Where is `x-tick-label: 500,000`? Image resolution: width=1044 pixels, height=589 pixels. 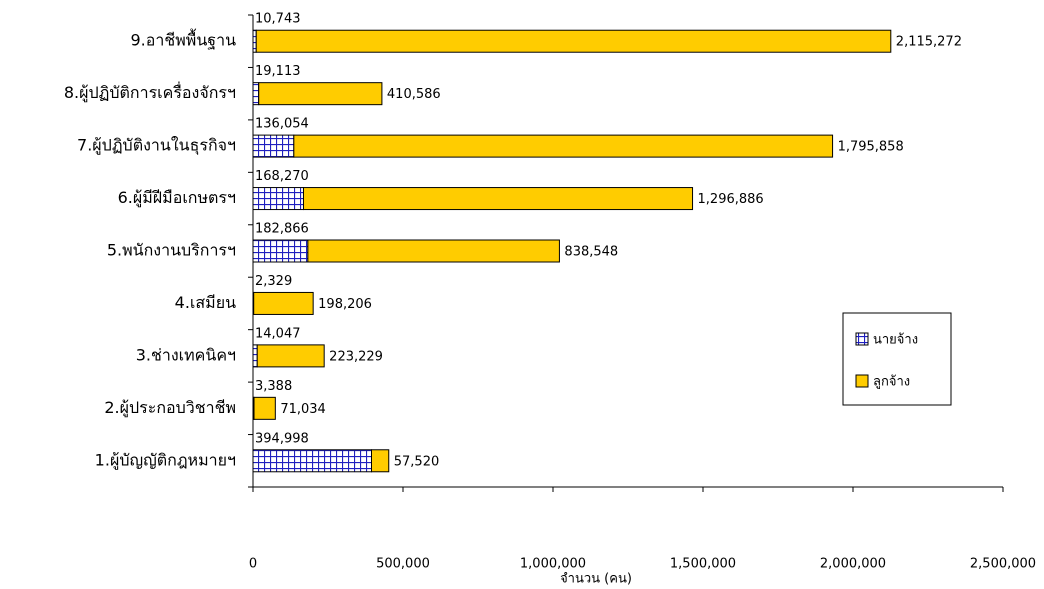
x-tick-label: 500,000 is located at coordinates (403, 564).